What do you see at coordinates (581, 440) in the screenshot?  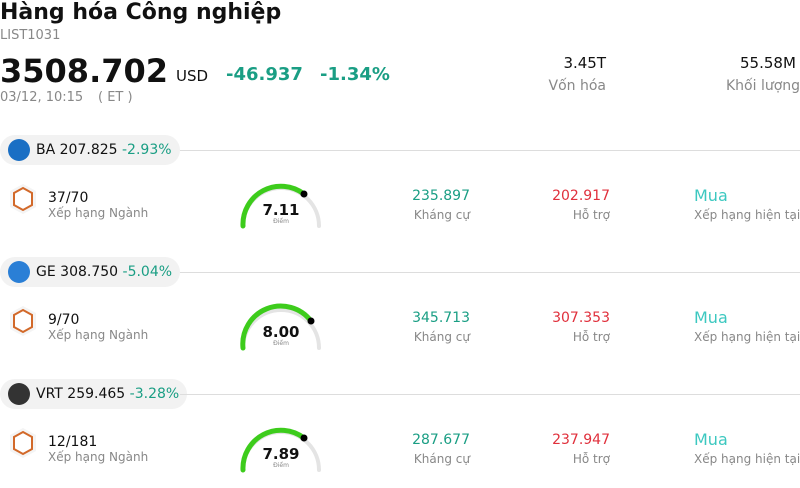 I see `support: 237.947` at bounding box center [581, 440].